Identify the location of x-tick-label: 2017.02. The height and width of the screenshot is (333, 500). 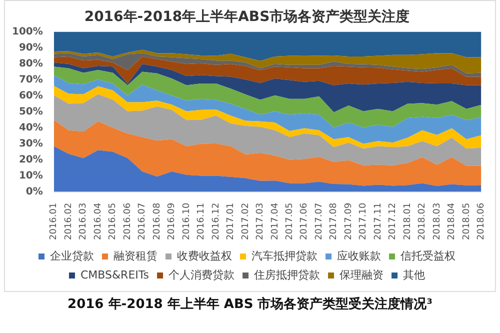
(245, 221).